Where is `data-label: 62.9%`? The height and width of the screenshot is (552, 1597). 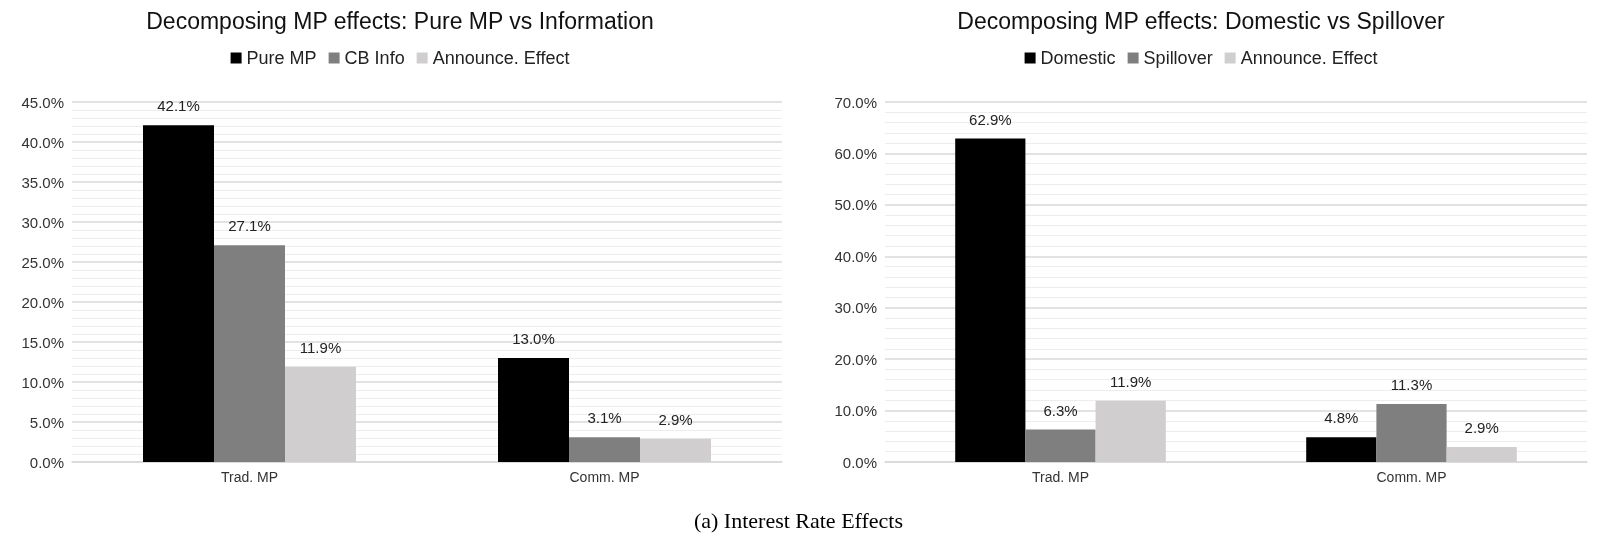
data-label: 62.9% is located at coordinates (990, 119).